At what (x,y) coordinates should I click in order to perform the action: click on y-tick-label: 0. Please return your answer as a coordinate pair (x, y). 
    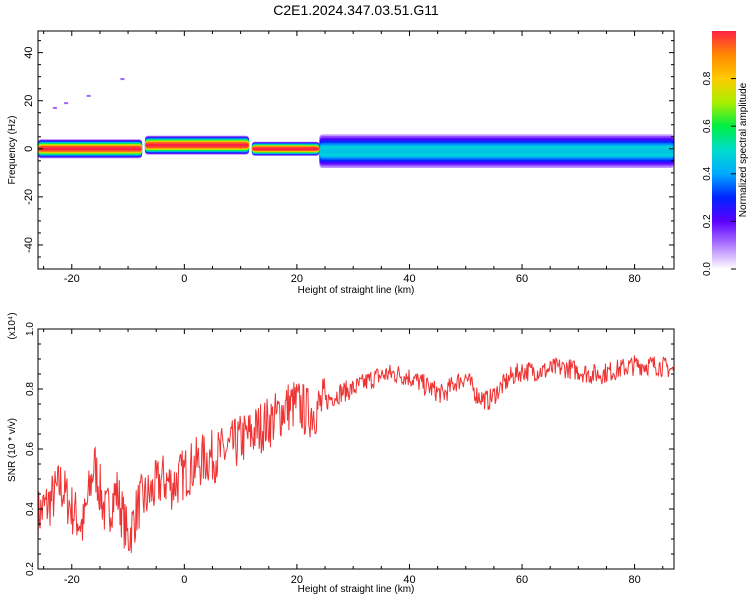
    Looking at the image, I should click on (29, 149).